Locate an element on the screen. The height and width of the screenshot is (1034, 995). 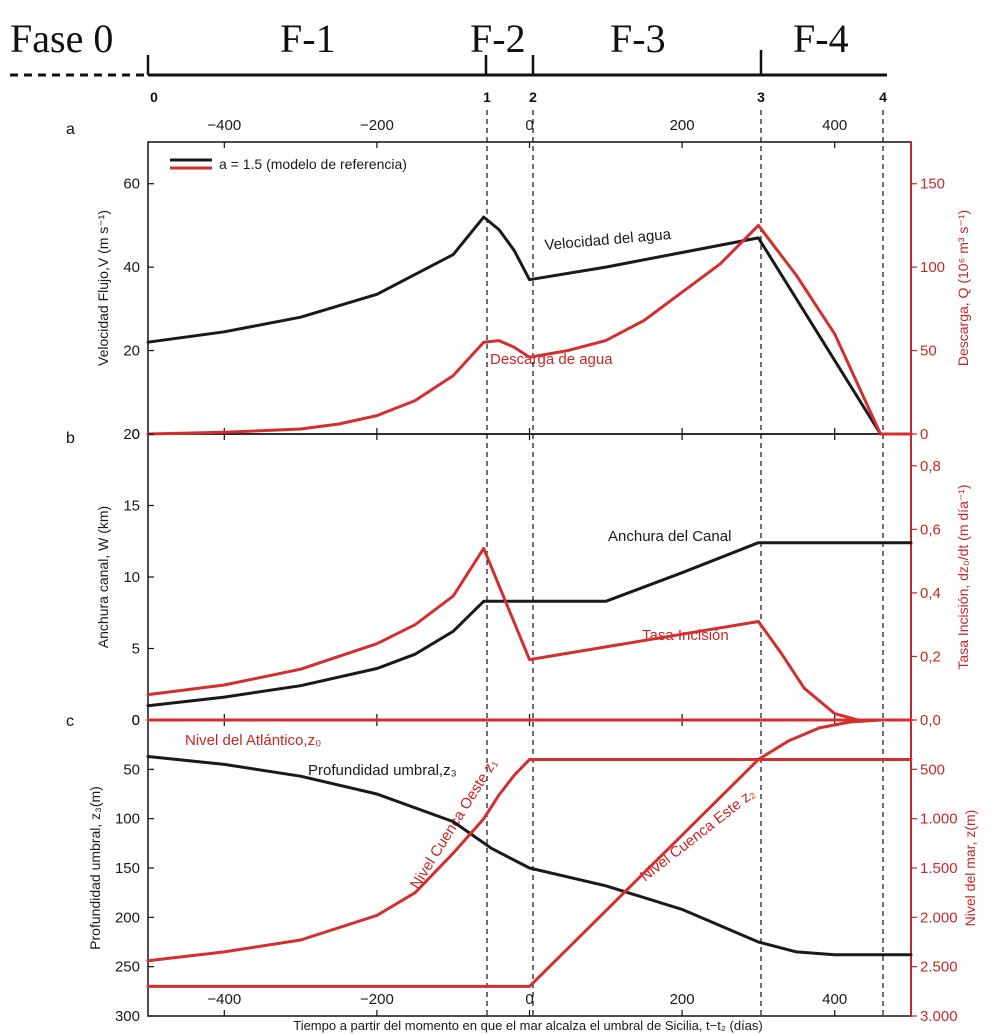
annotation-atlantico: Nivel del Atlántico,z₀ is located at coordinates (253, 740).